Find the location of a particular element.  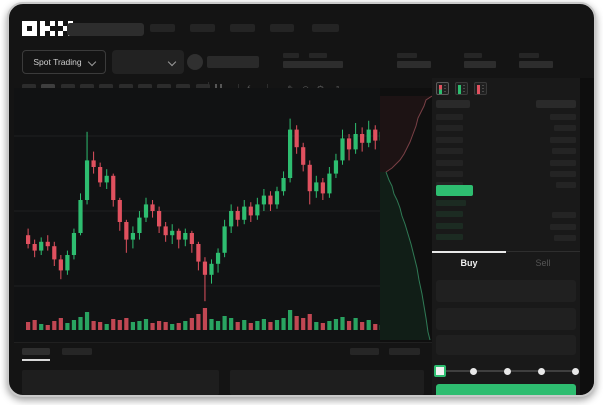

orderbook-header-amount-placeholder is located at coordinates (556, 104).